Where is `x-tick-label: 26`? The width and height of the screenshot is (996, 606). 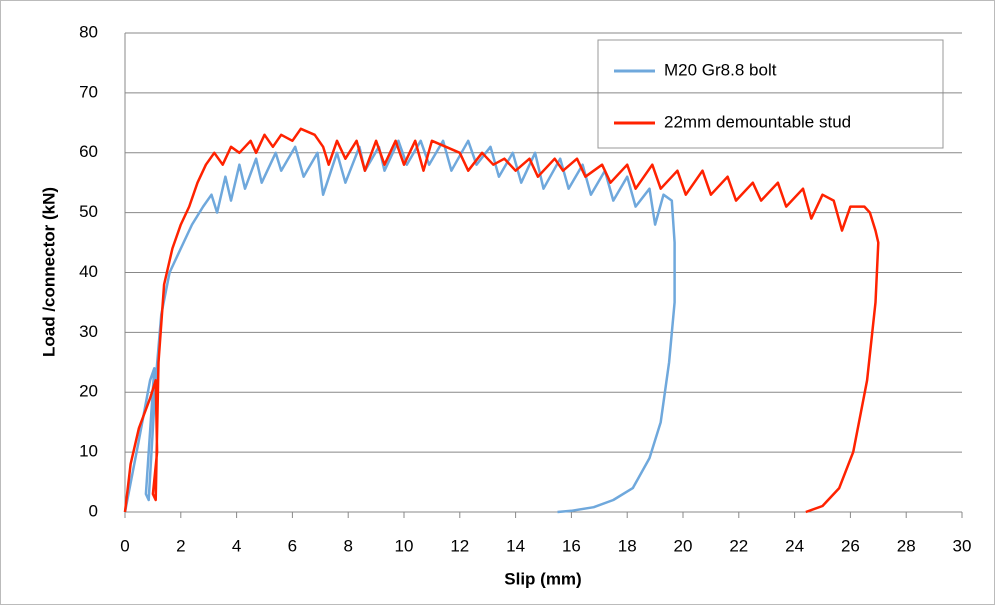
x-tick-label: 26 is located at coordinates (850, 545).